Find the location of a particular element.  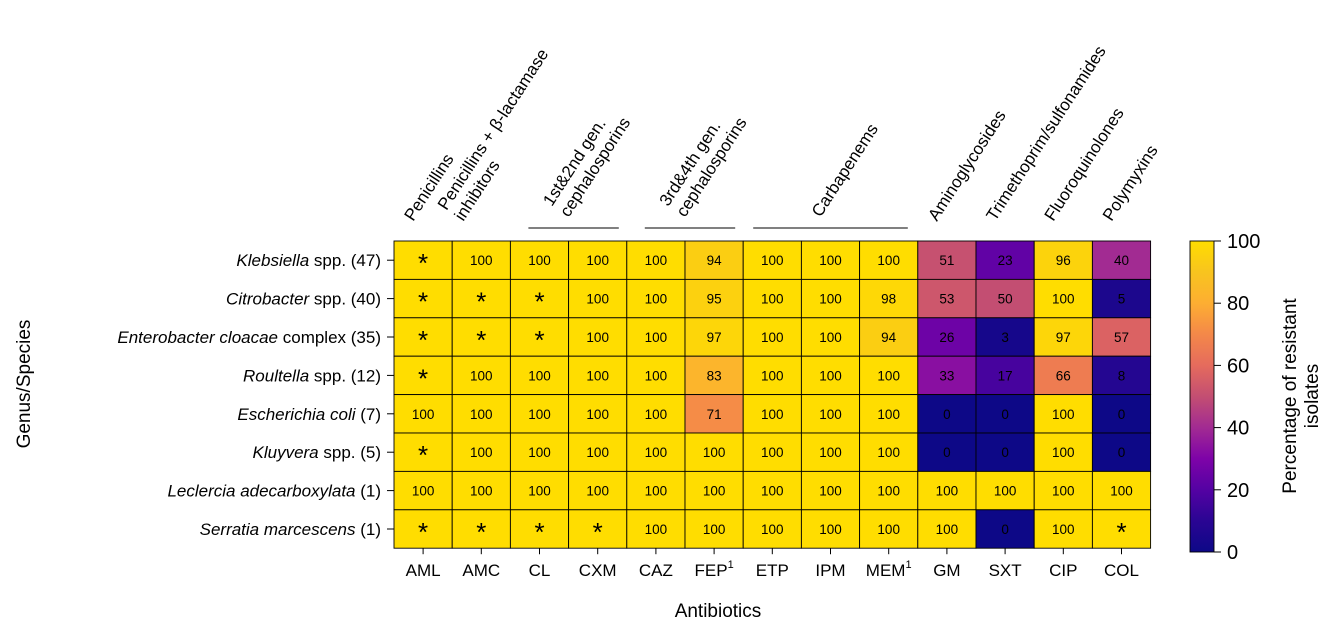

y-tick-label: Roultella spp. (12) is located at coordinates (312, 375).